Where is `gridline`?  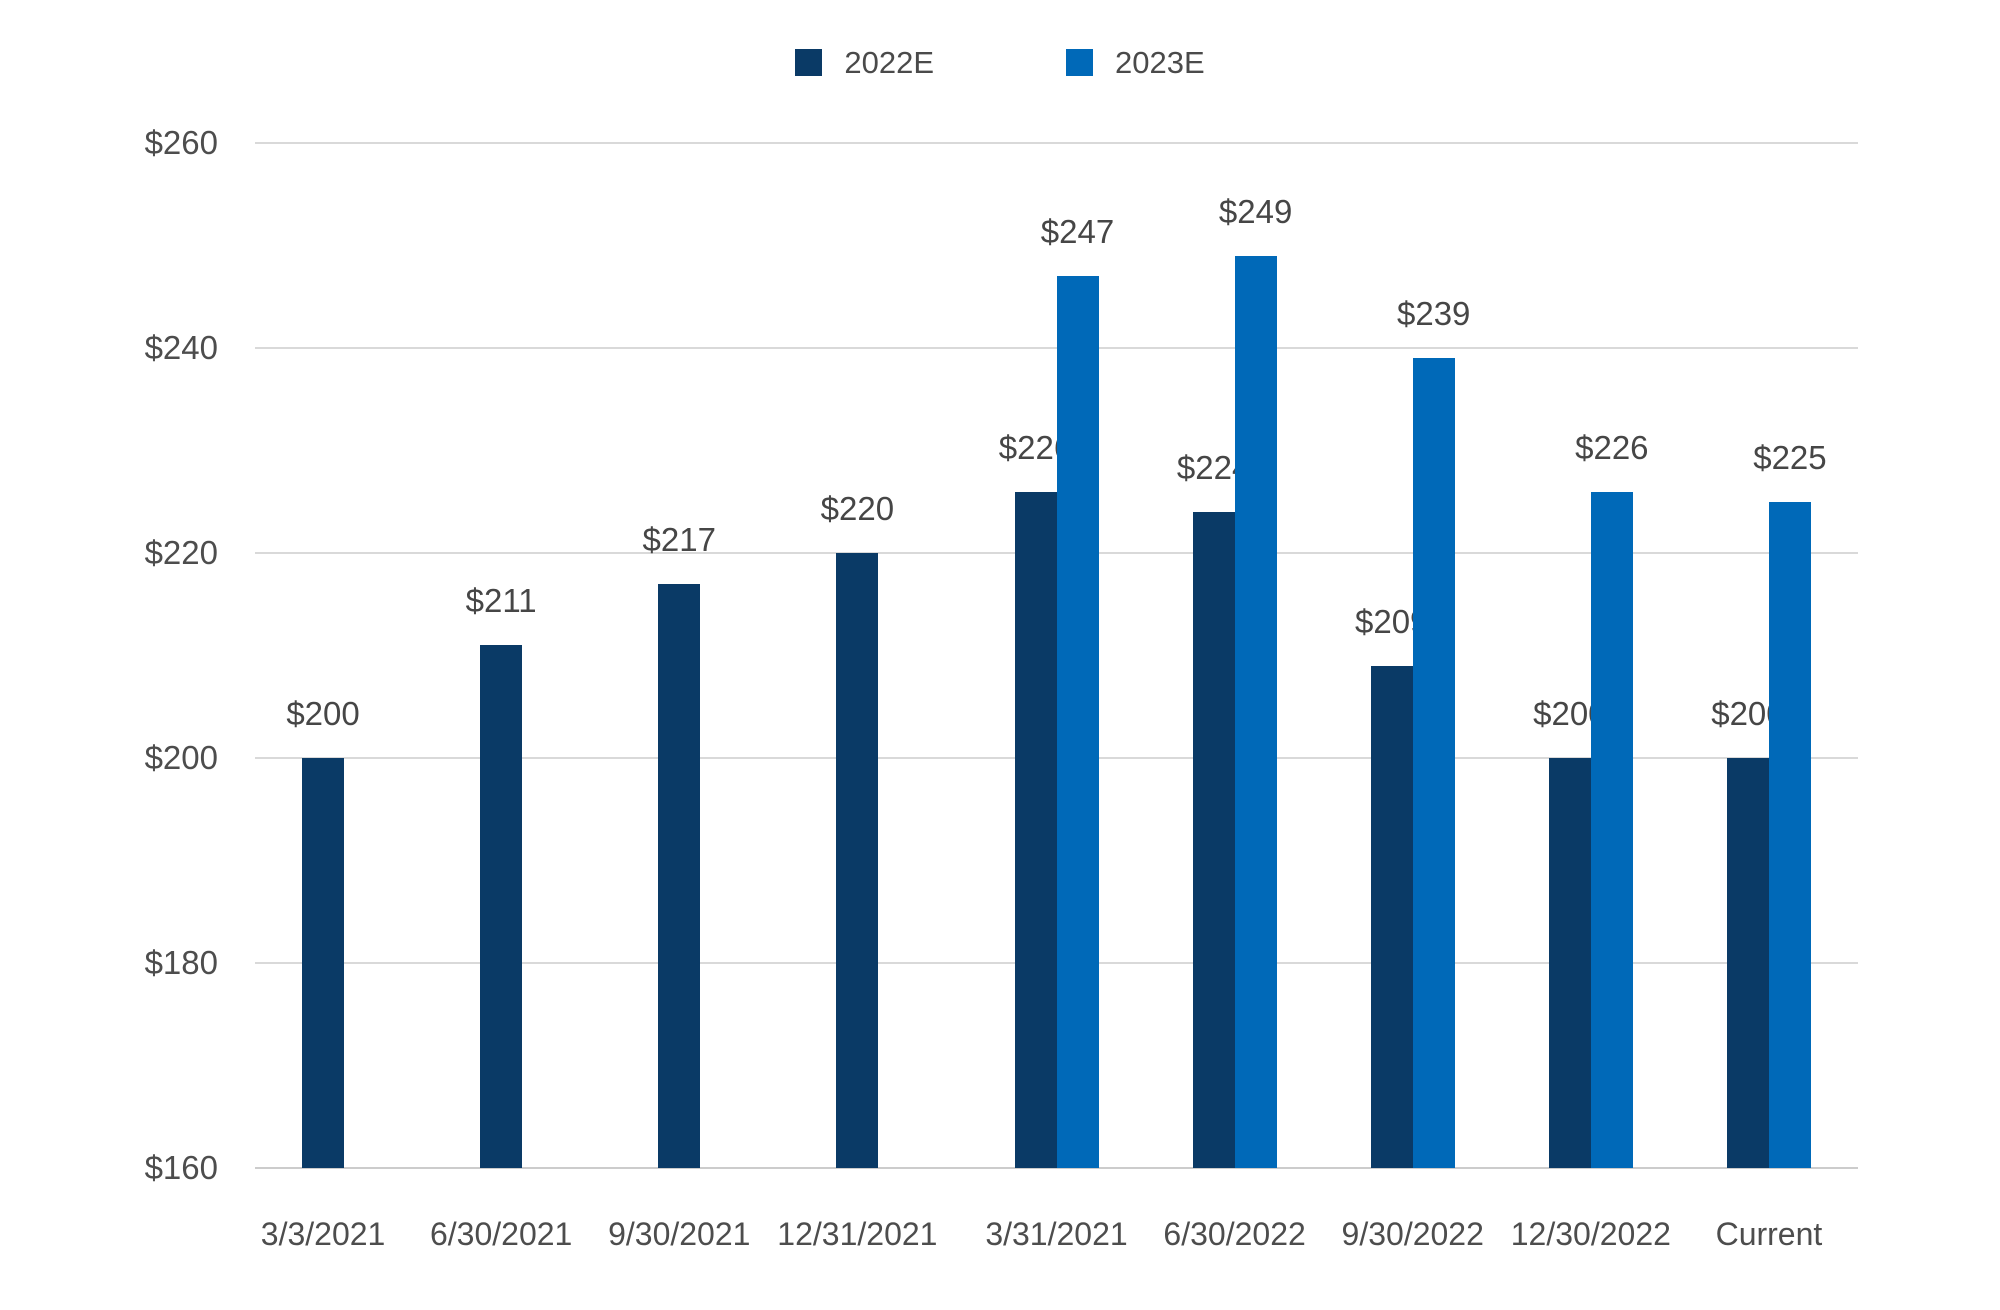 gridline is located at coordinates (1056, 143).